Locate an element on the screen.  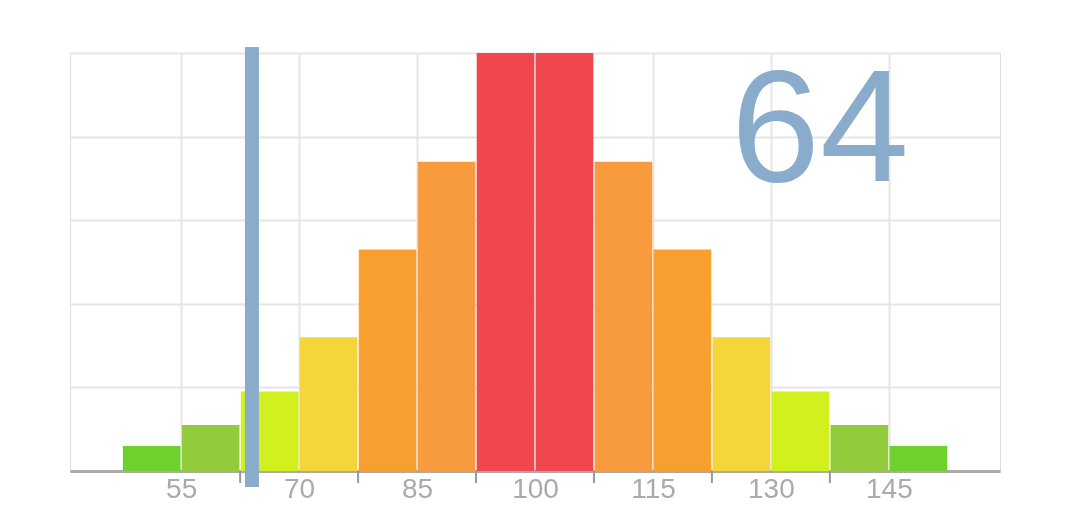
x-tick-label: 115 is located at coordinates (653, 488).